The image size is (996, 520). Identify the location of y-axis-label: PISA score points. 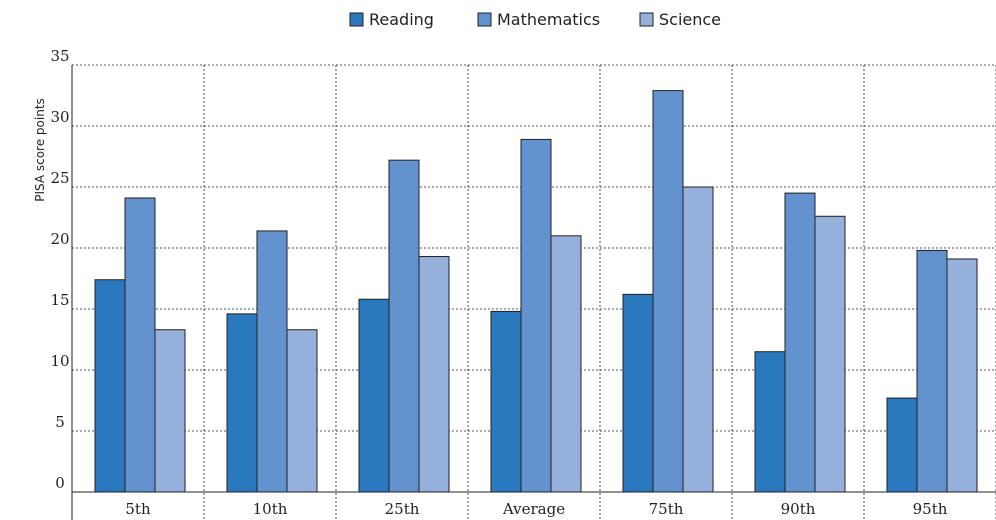
(40, 150).